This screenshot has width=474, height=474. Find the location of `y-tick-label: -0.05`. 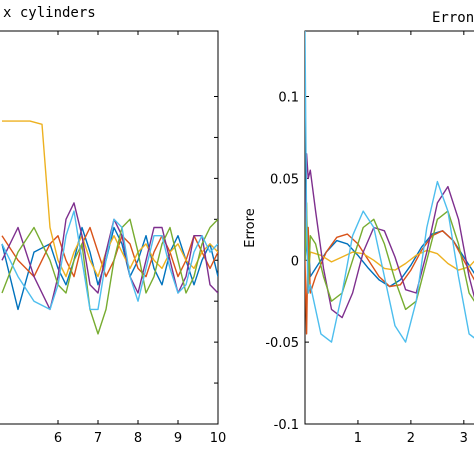

y-tick-label: -0.05 is located at coordinates (282, 343).